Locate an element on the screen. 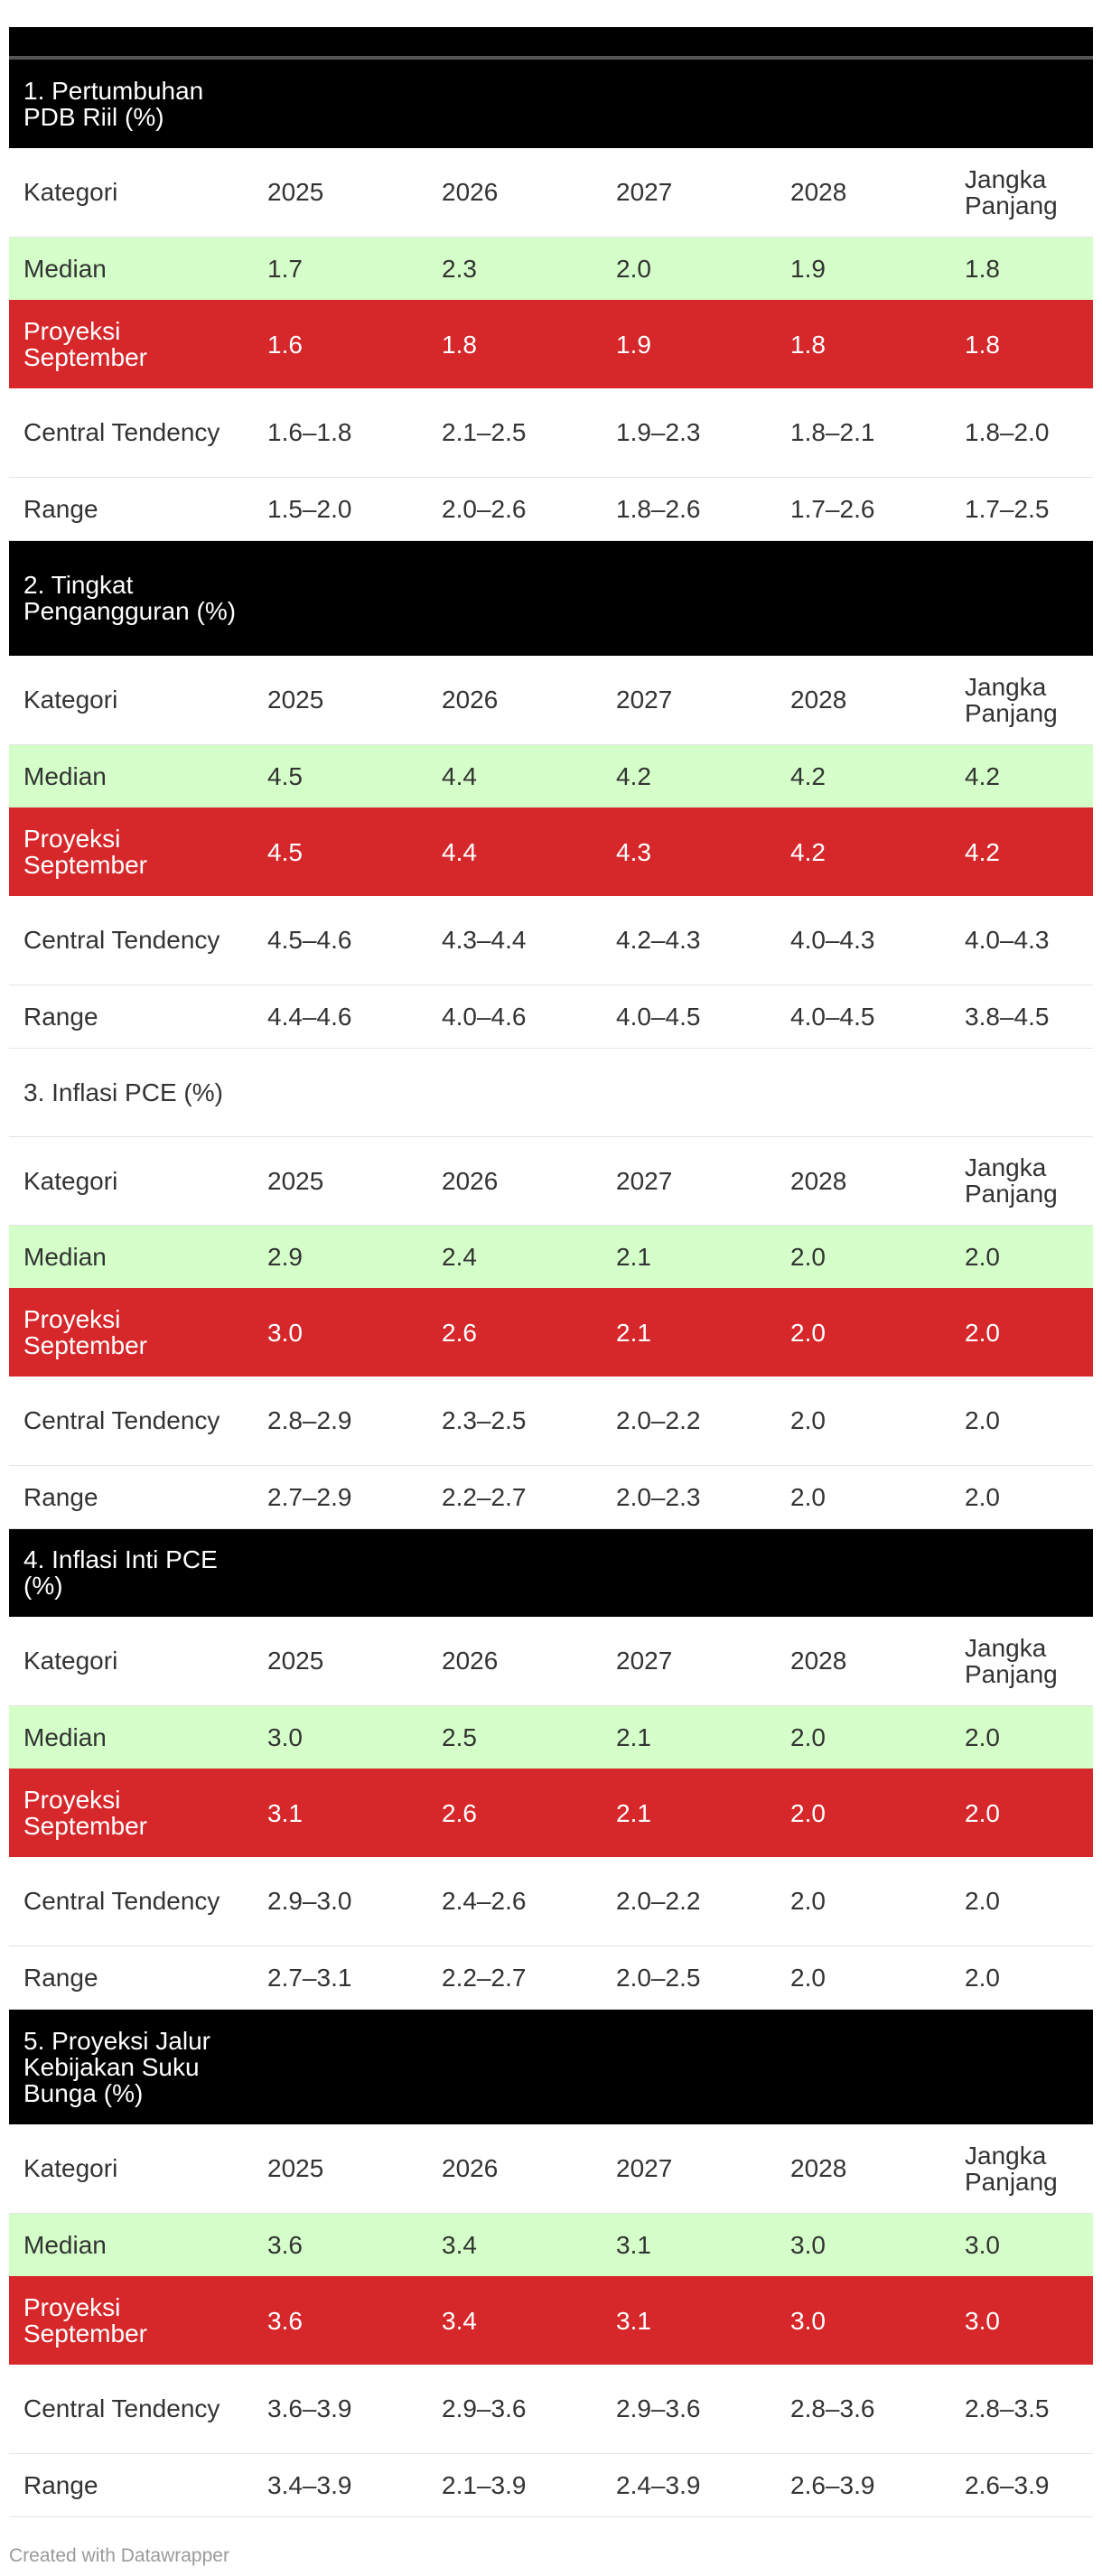 Image resolution: width=1102 pixels, height=2576 pixels. table-cell: 3.4–3.9 is located at coordinates (340, 2485).